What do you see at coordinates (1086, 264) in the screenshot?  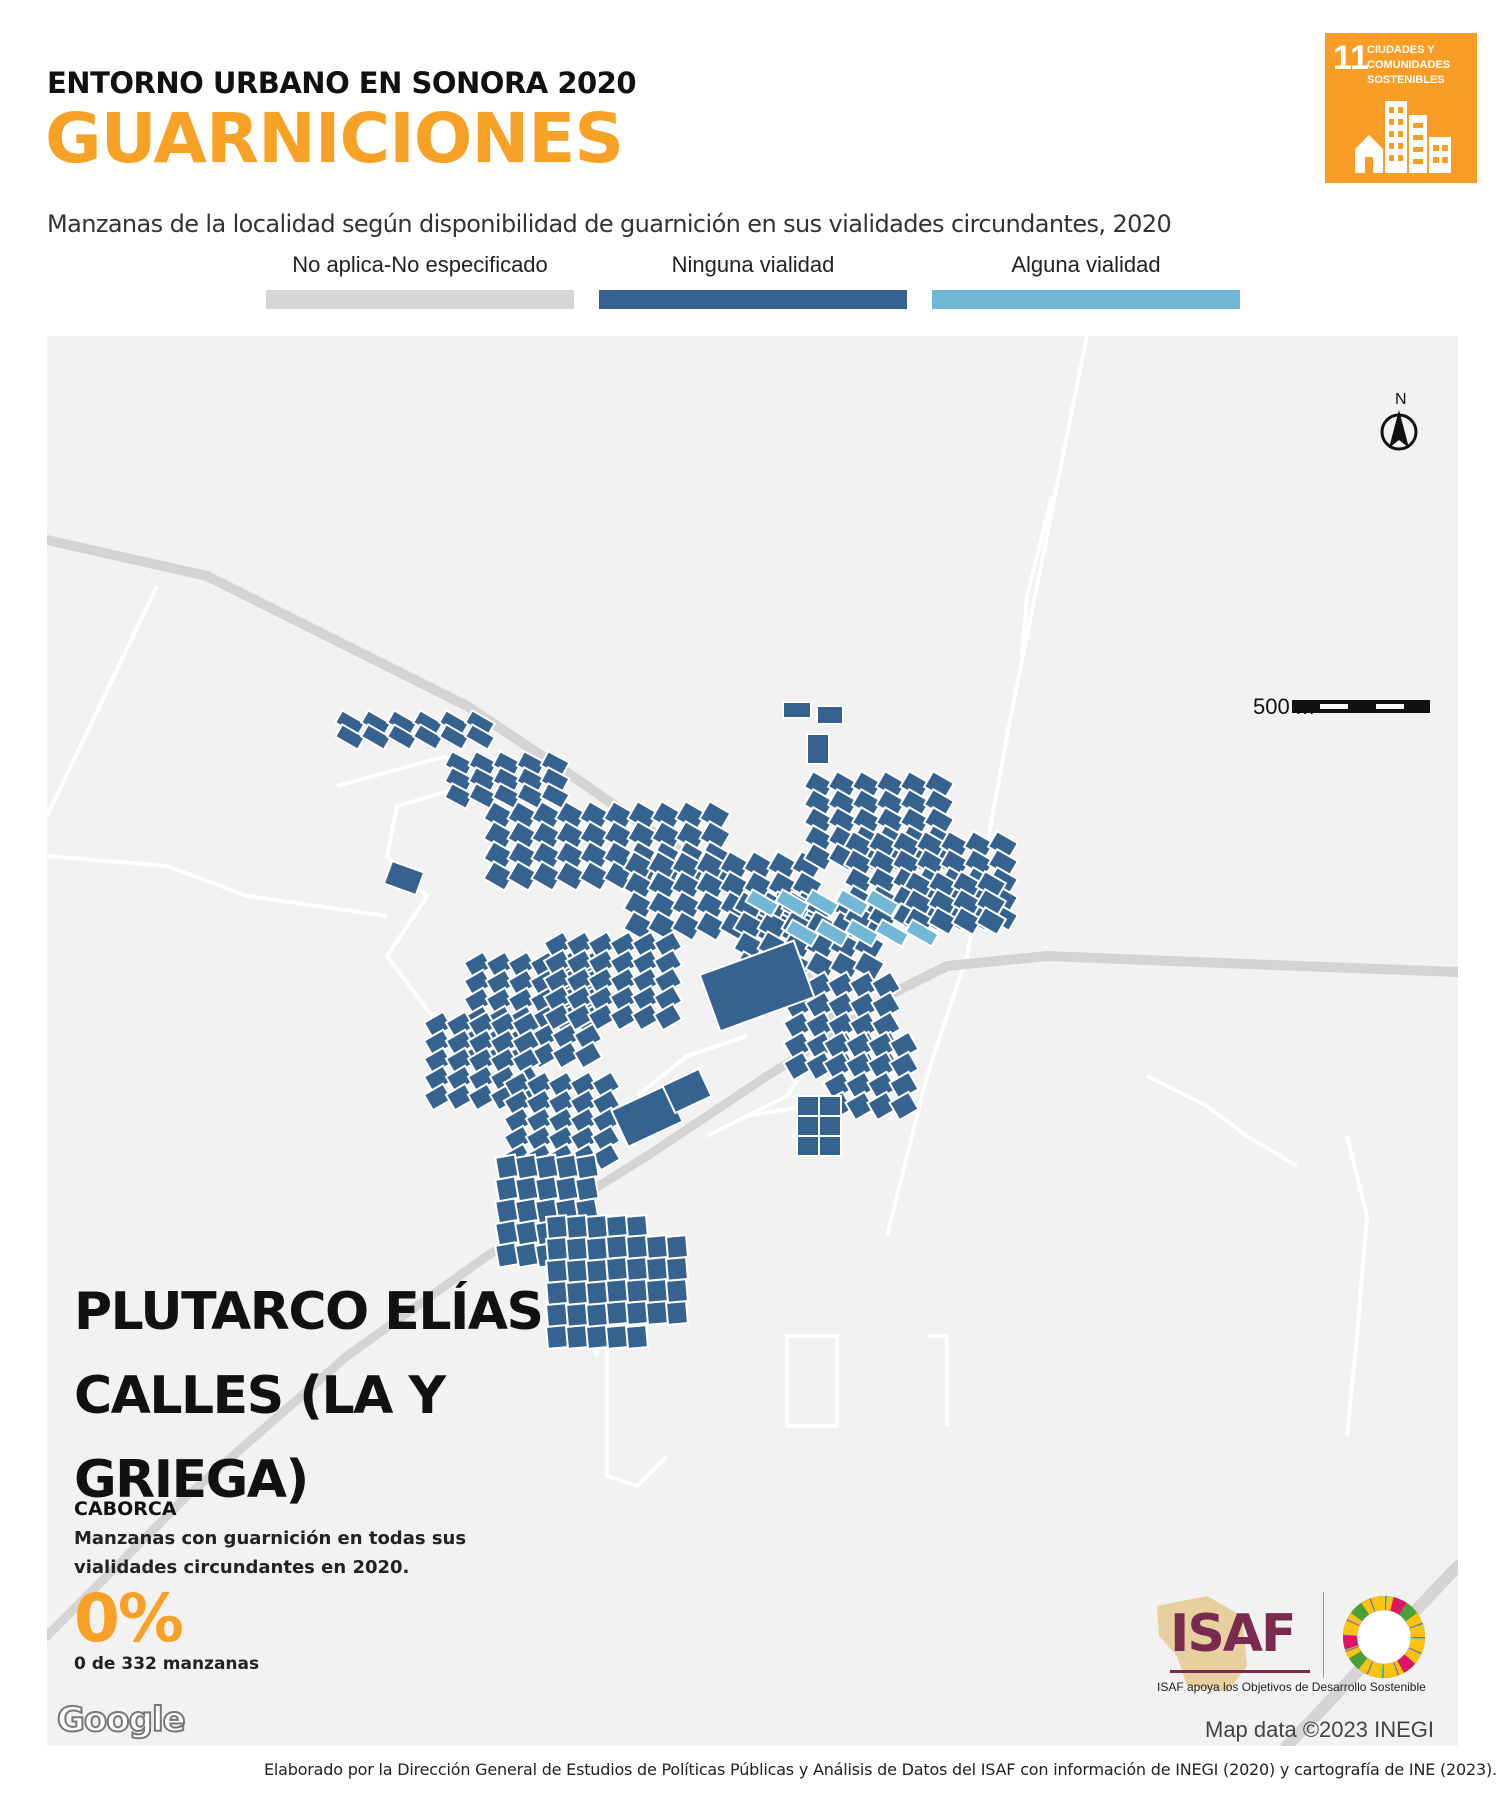 I see `legend-label-alguna: Alguna vialidad` at bounding box center [1086, 264].